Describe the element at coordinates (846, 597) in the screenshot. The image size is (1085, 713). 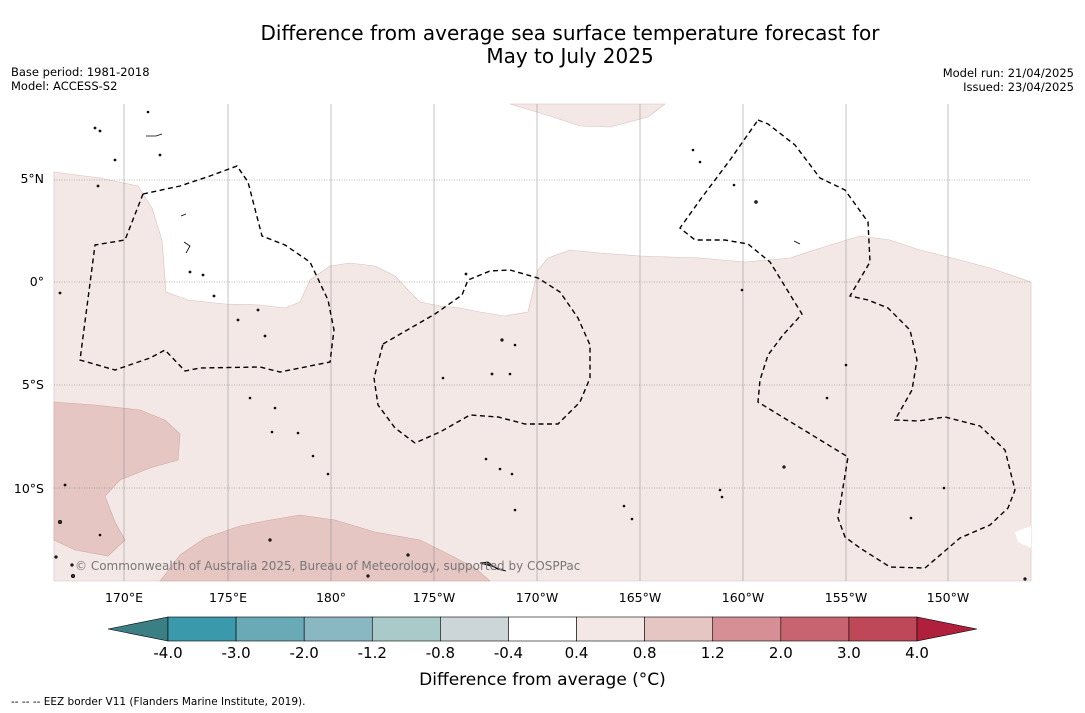
I see `lon-label: 155°W` at that location.